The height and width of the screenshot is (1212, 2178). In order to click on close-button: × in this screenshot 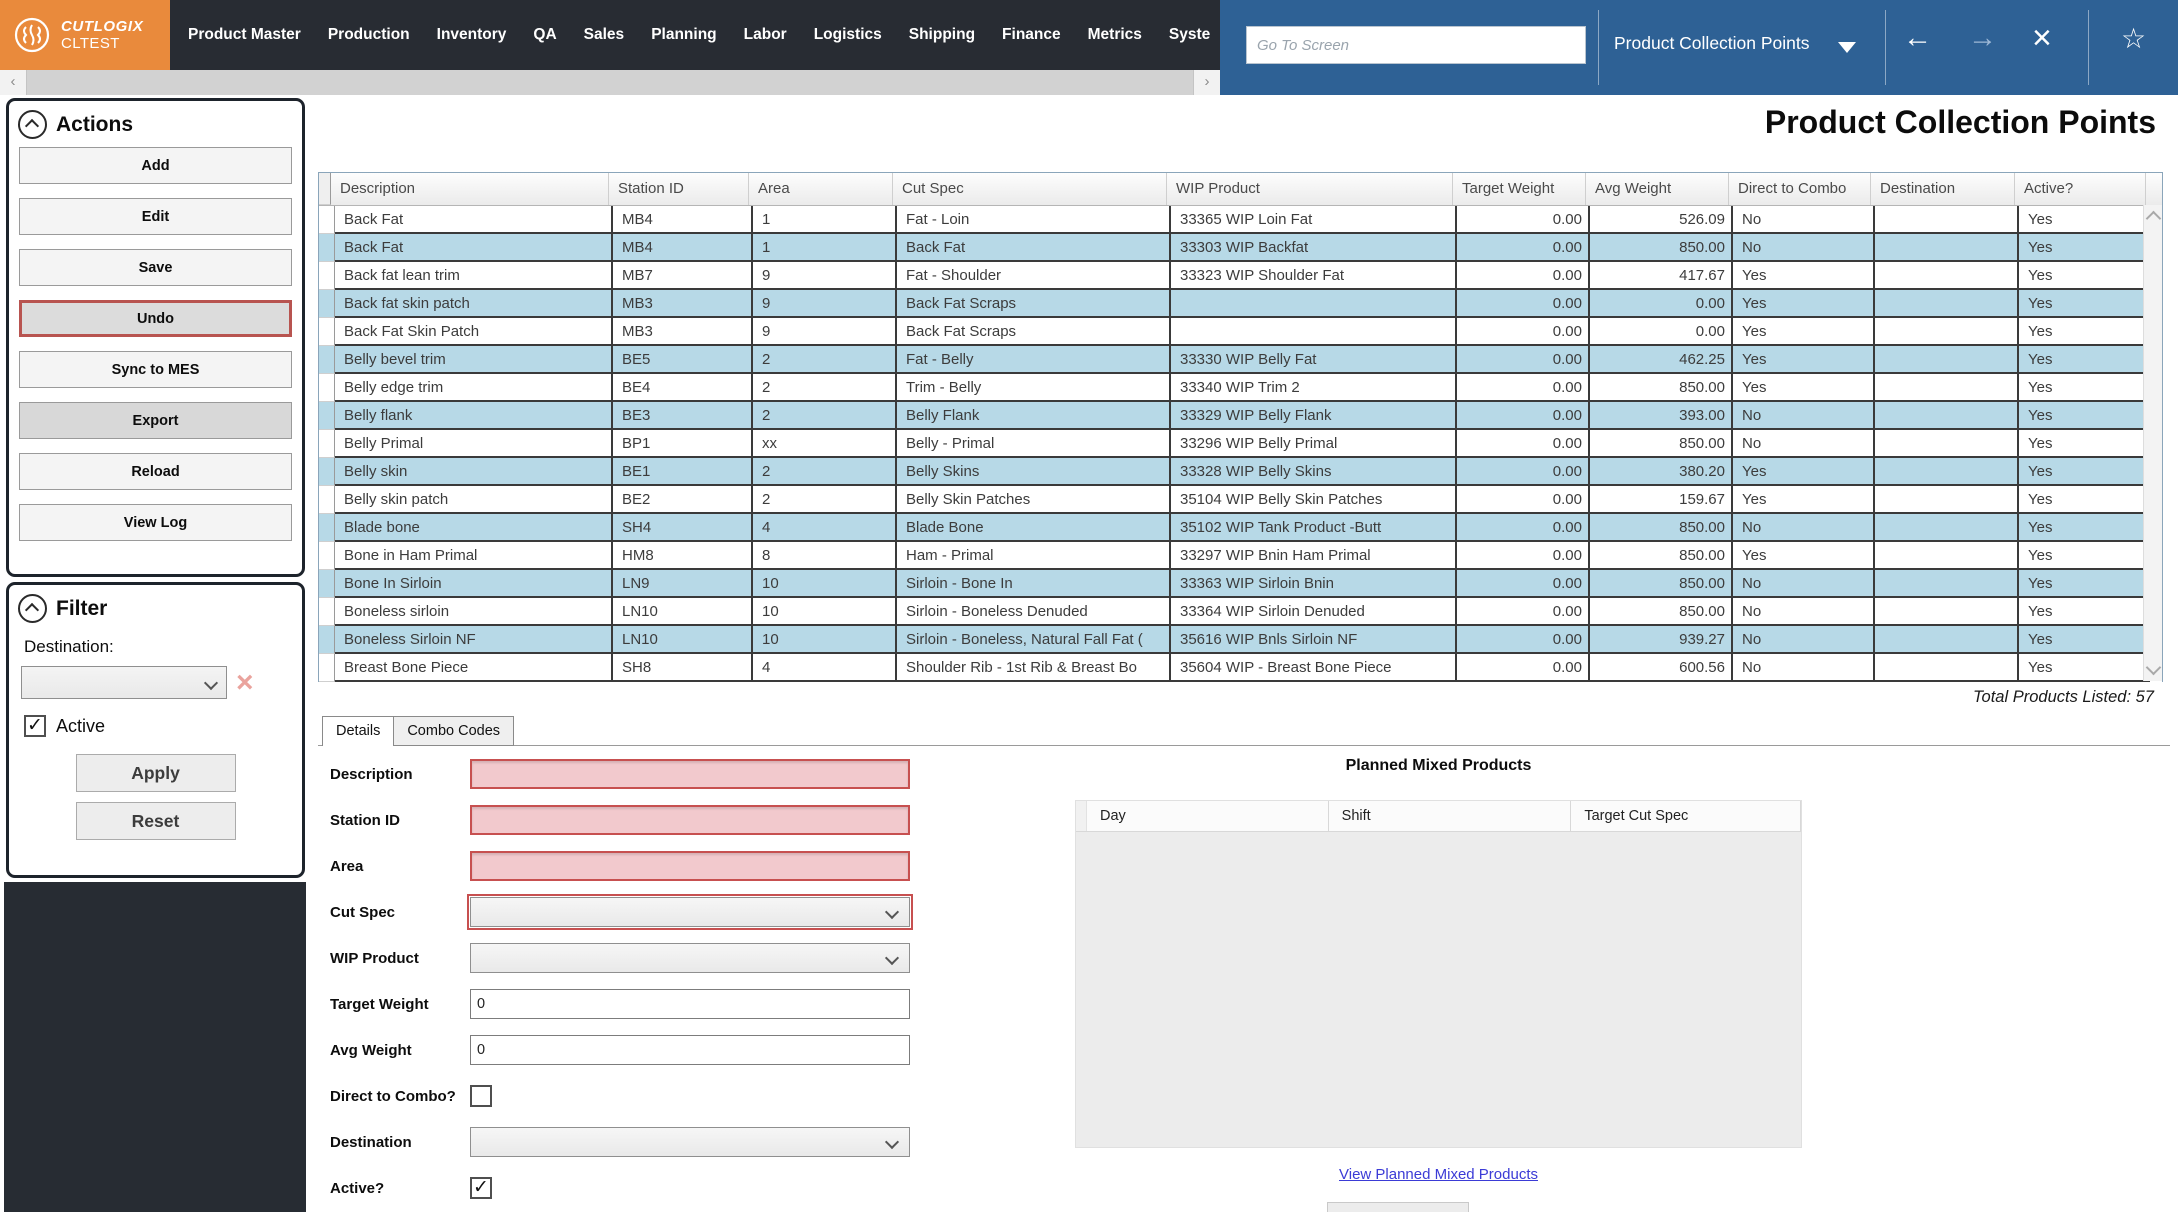, I will do `click(2042, 38)`.